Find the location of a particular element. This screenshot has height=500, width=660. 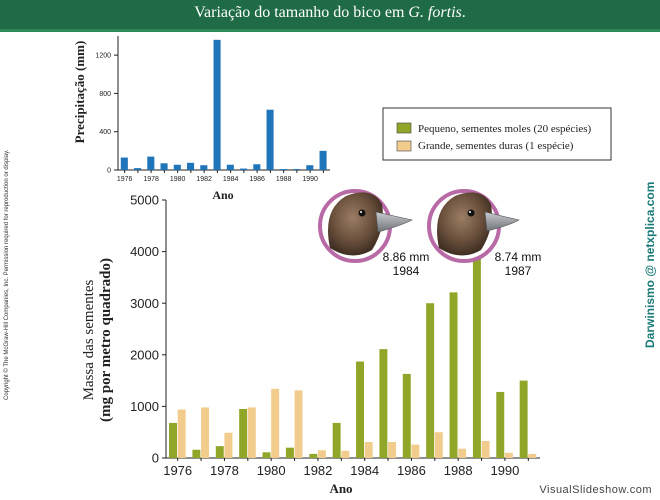

legend-swatch-small is located at coordinates (404, 128).